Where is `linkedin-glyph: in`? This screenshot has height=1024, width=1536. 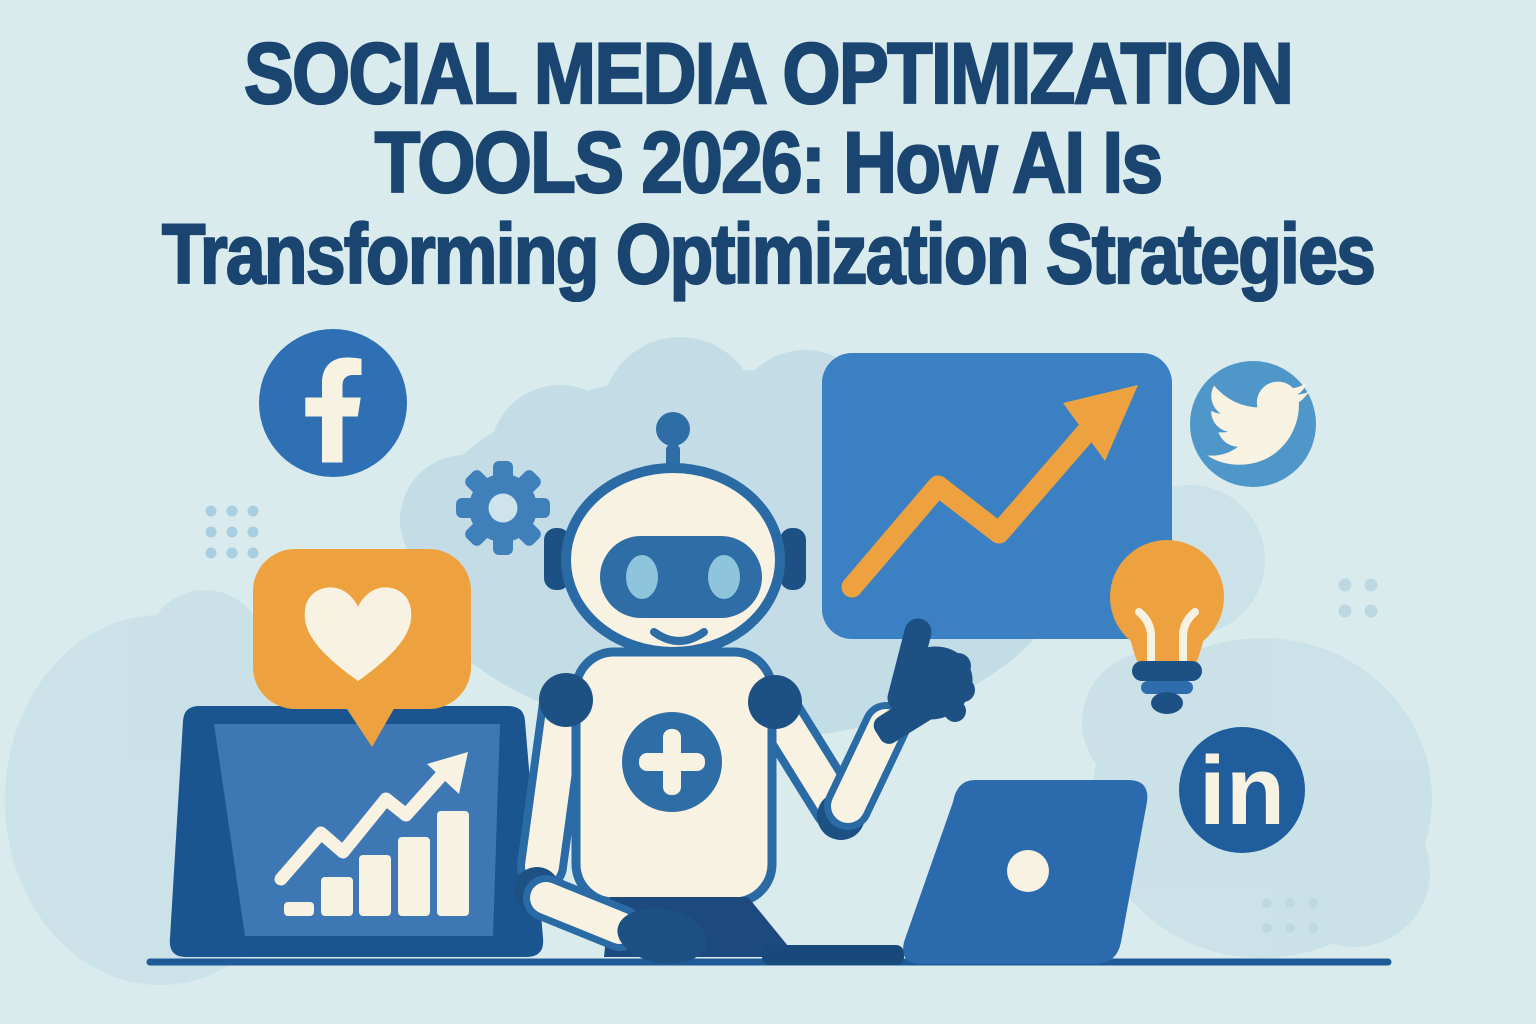
linkedin-glyph: in is located at coordinates (1242, 790).